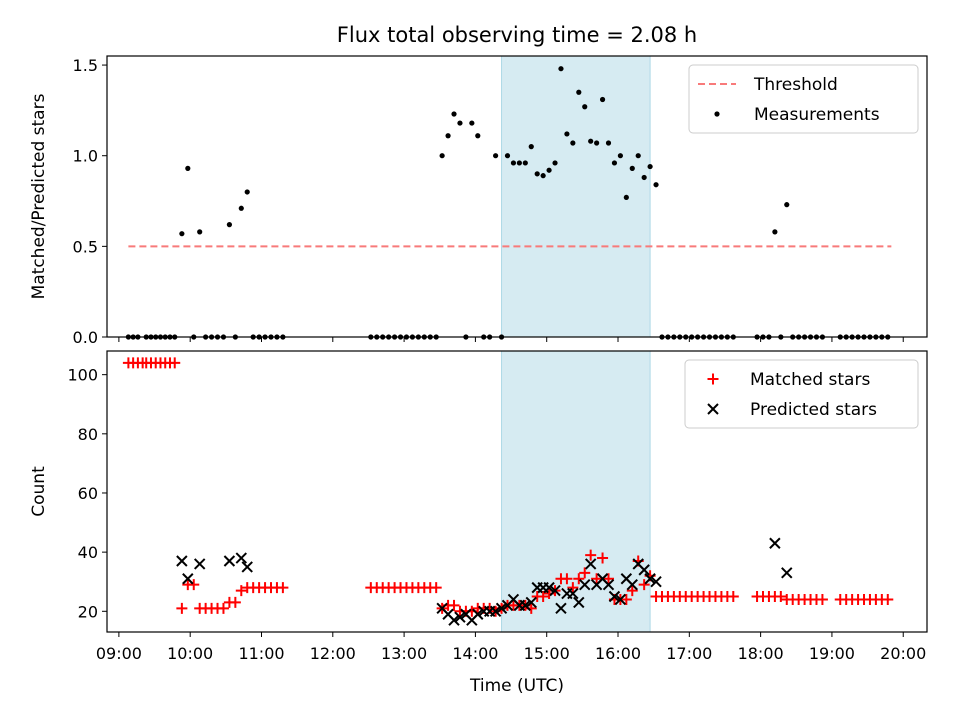  What do you see at coordinates (576, 491) in the screenshot?
I see `shaded-interval` at bounding box center [576, 491].